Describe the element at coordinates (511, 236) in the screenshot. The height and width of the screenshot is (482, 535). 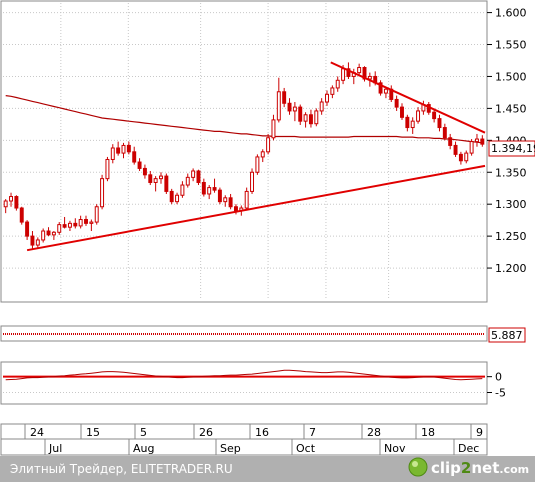
I see `y-tick-label: 1.250` at that location.